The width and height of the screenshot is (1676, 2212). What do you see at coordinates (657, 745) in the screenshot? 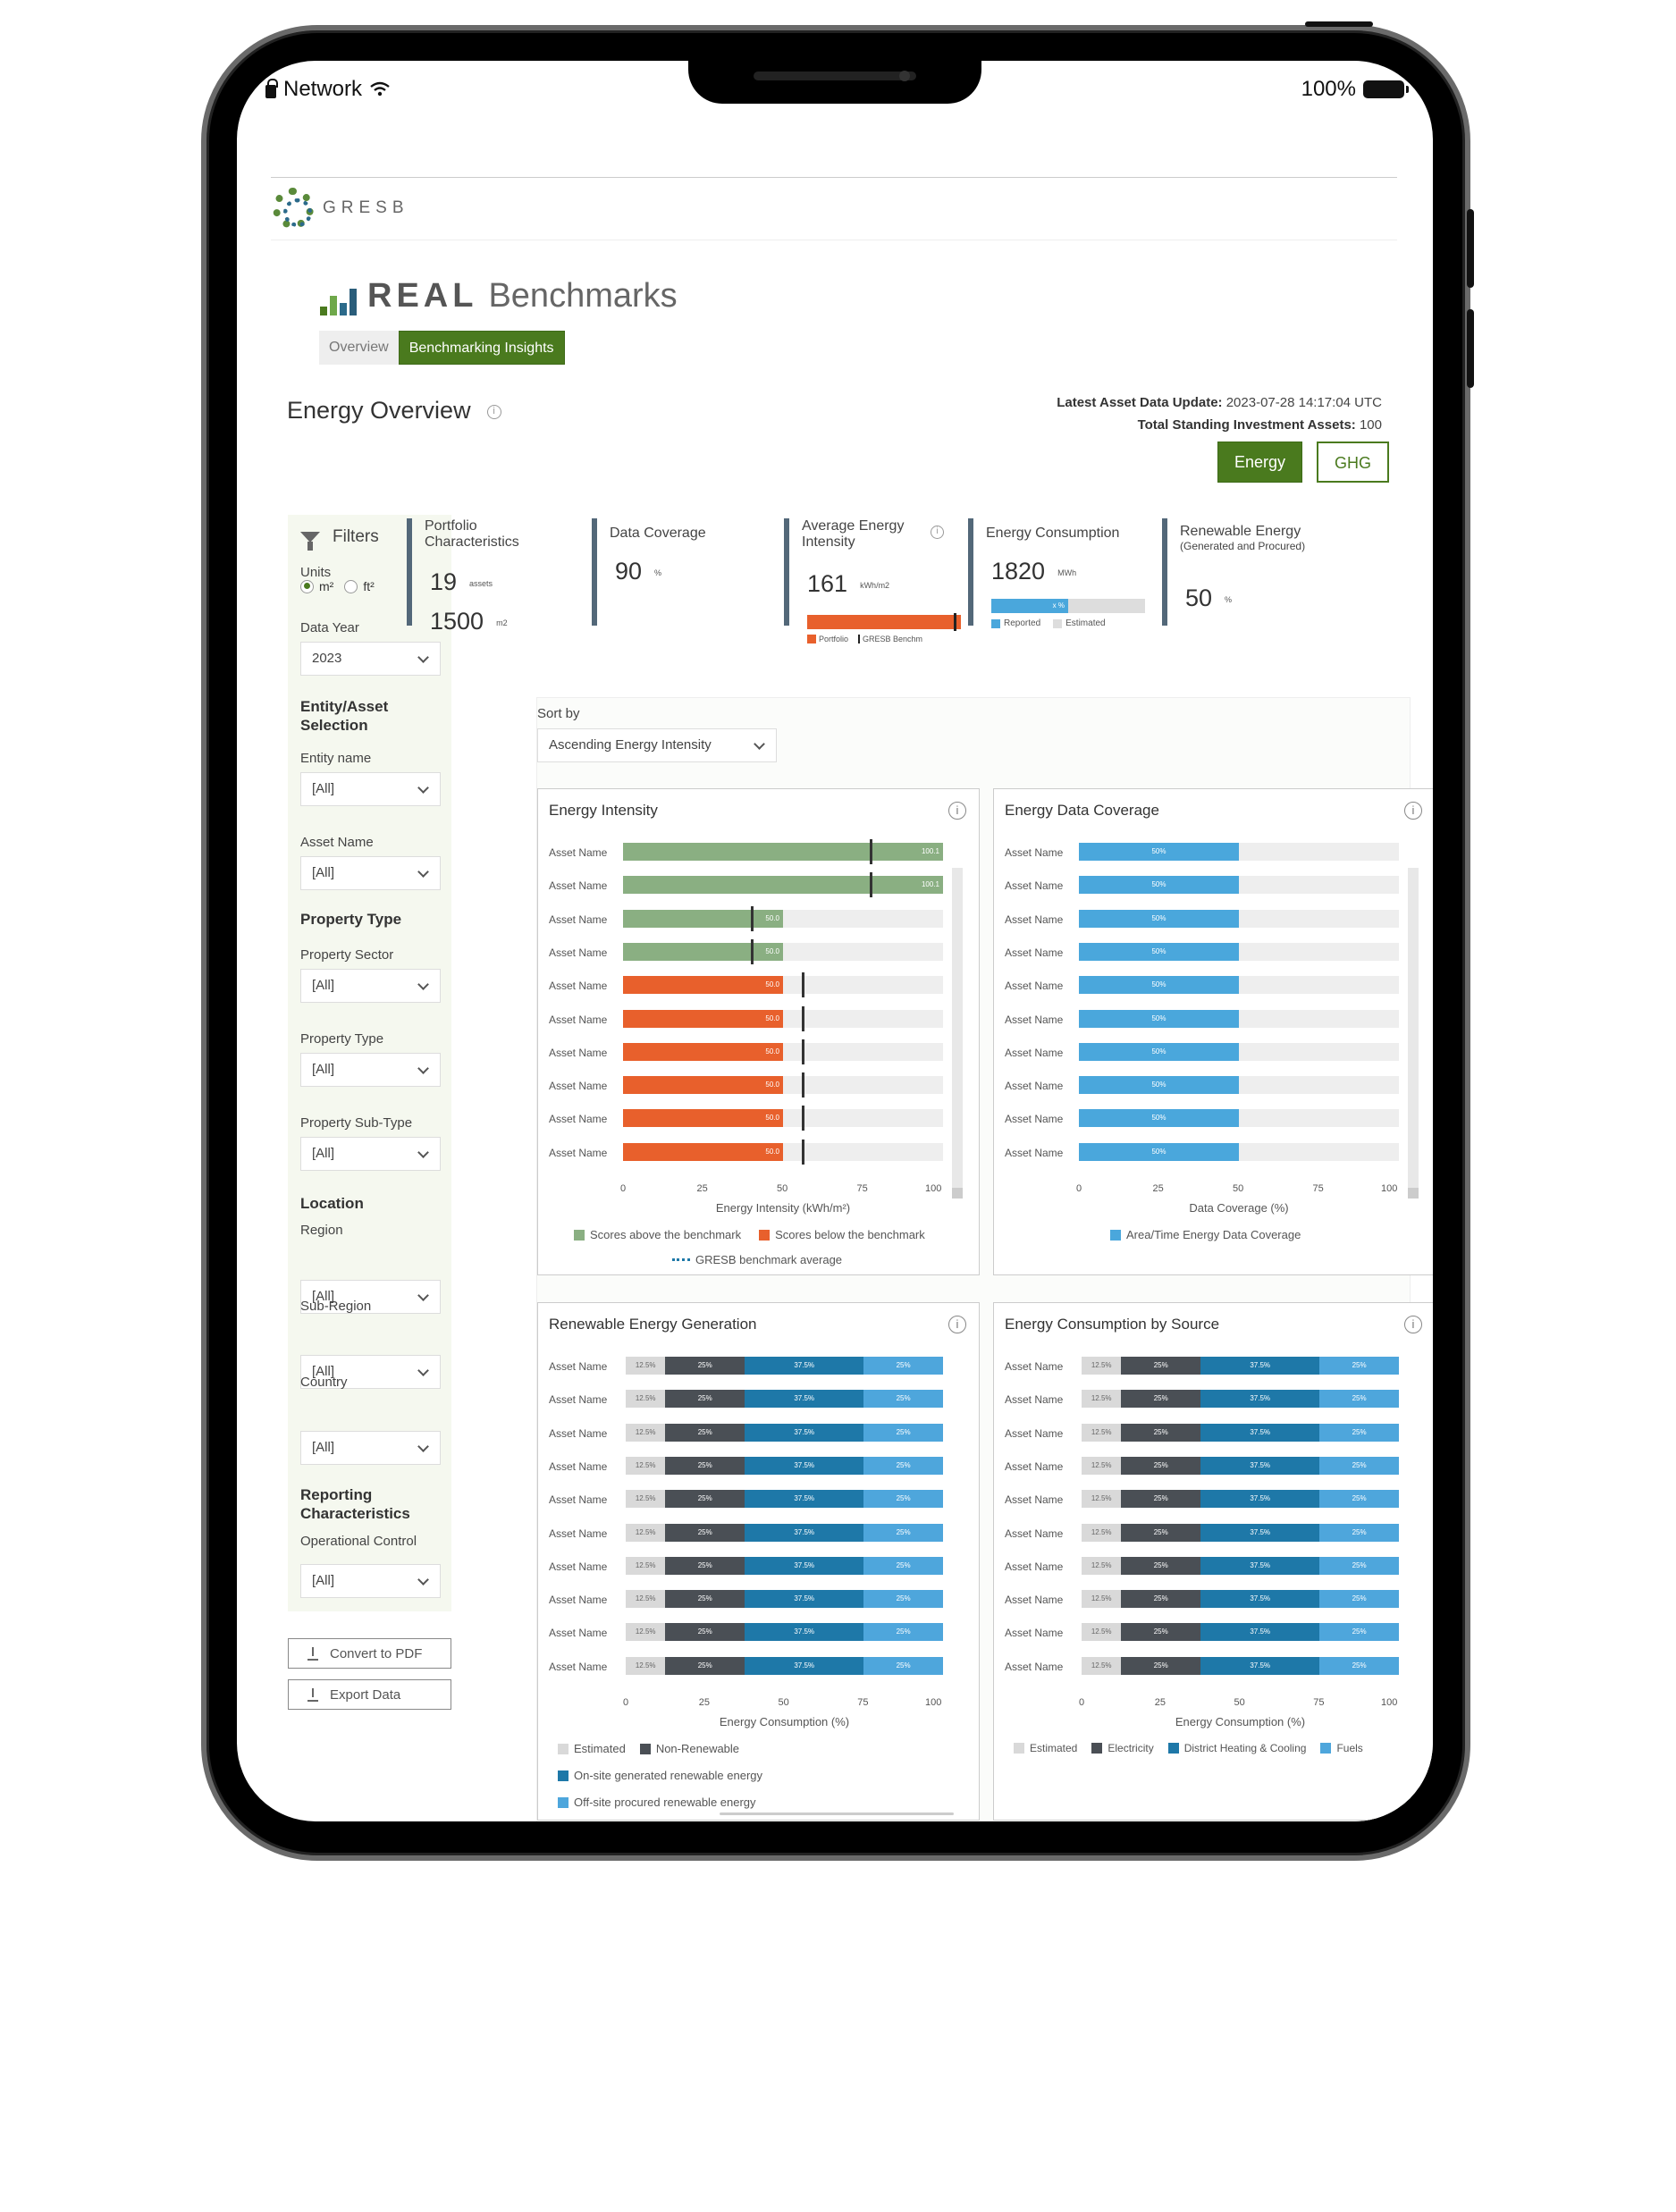
I see `sort-by-select: Ascending Energy Intensity` at bounding box center [657, 745].